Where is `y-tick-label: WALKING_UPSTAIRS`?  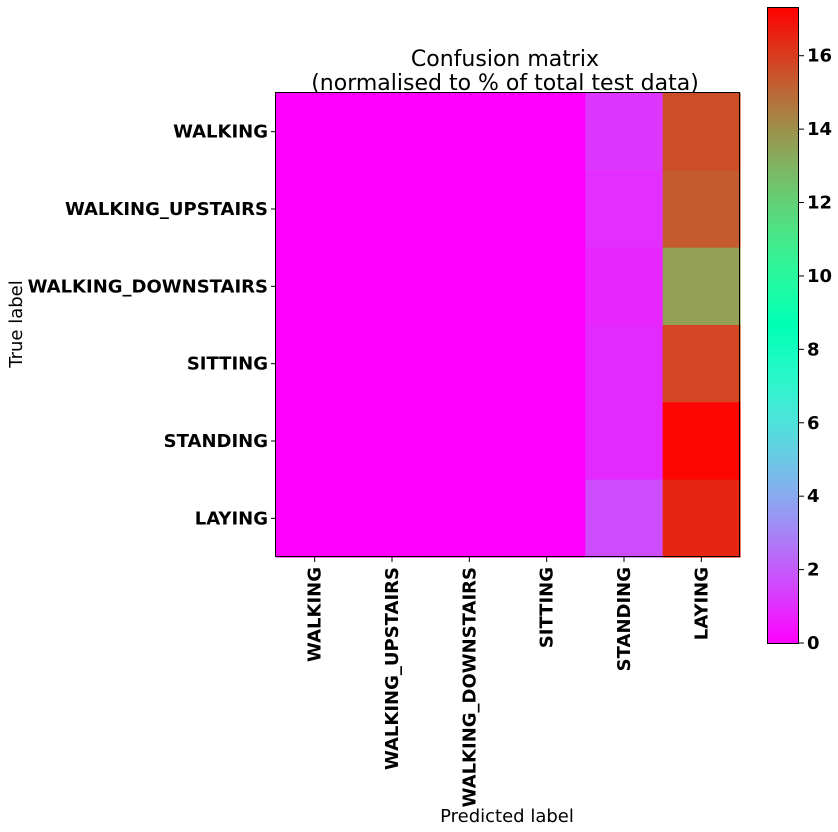
y-tick-label: WALKING_UPSTAIRS is located at coordinates (166, 209).